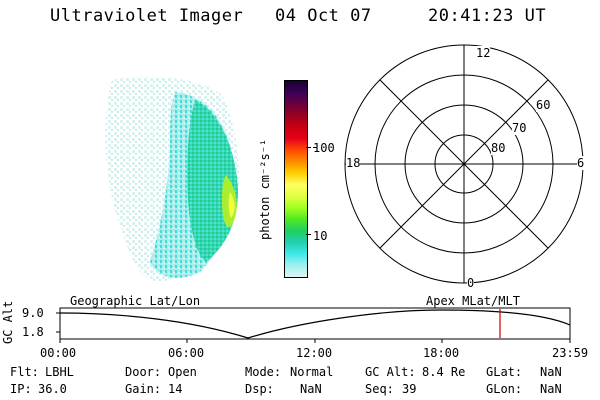 Image resolution: width=600 pixels, height=400 pixels. What do you see at coordinates (473, 301) in the screenshot?
I see `timeline-right-caption: Apex MLat/MLT` at bounding box center [473, 301].